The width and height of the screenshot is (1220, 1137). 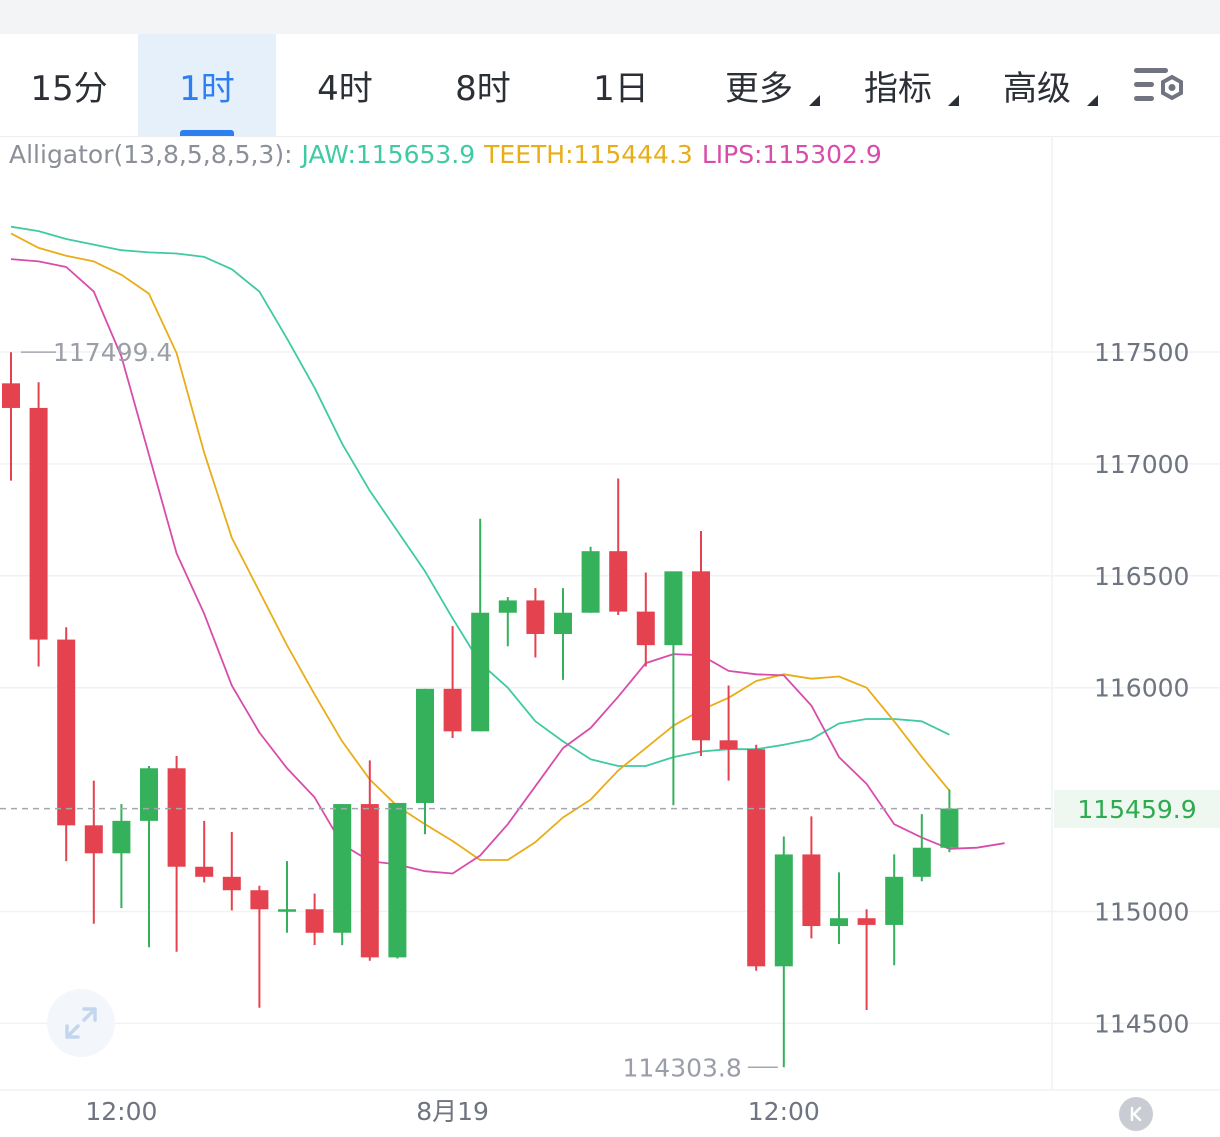 I want to click on tab-2: 4时, so click(x=345, y=85).